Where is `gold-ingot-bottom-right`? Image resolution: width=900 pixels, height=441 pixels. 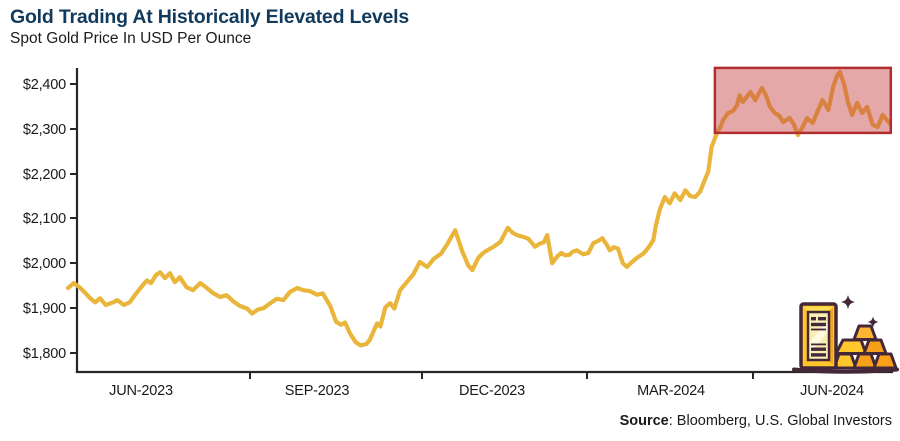
gold-ingot-bottom-right is located at coordinates (885, 361).